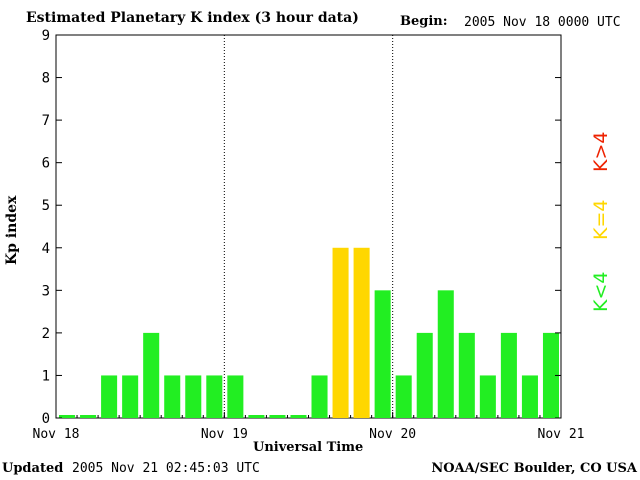  What do you see at coordinates (46, 419) in the screenshot?
I see `y-tick-label: 0` at bounding box center [46, 419].